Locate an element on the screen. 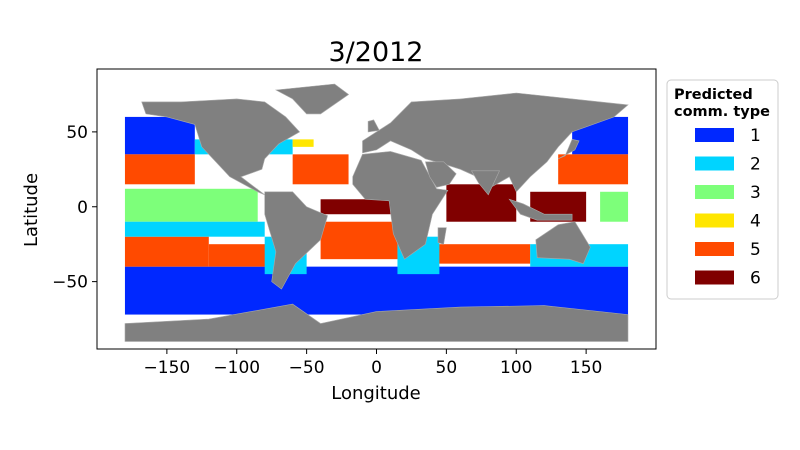 The image size is (800, 450). legend-title: comm. type is located at coordinates (722, 112).